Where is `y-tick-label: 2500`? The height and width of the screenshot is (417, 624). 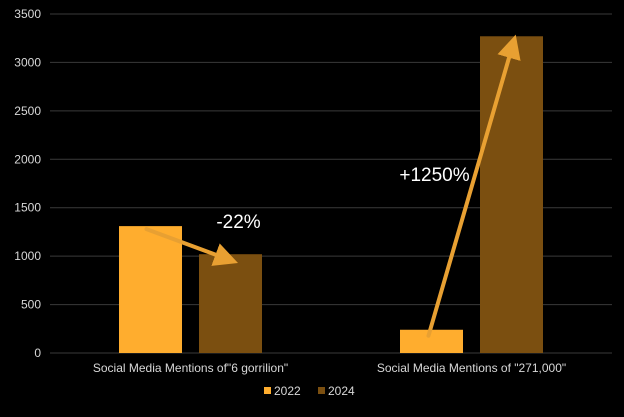
y-tick-label: 2500 is located at coordinates (27, 111).